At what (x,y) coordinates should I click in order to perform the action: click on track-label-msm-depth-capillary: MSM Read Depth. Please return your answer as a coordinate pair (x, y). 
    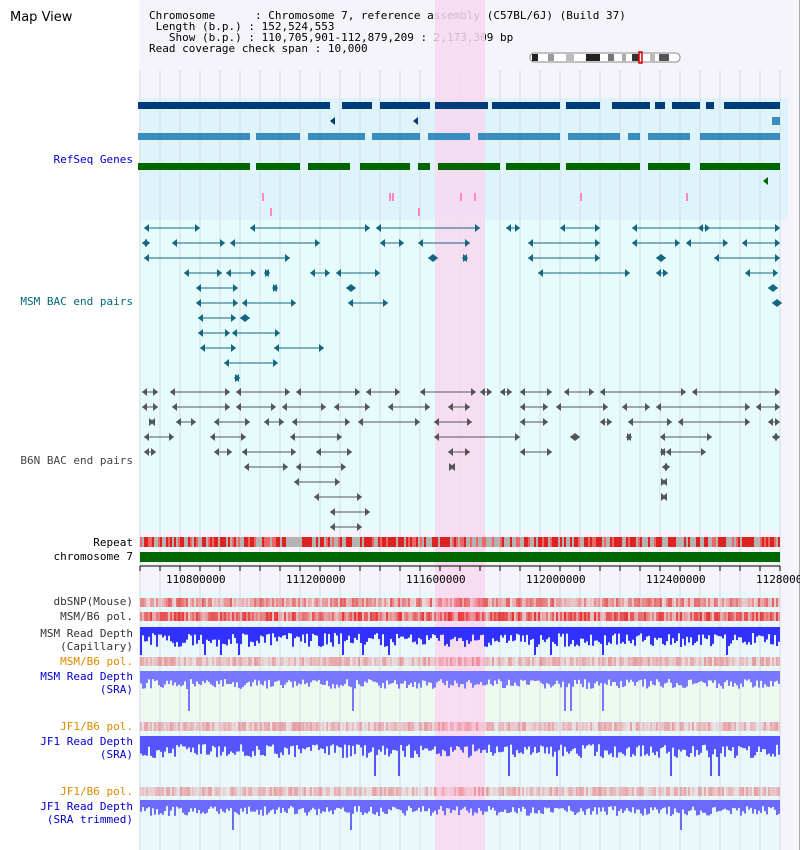
    Looking at the image, I should click on (86, 633).